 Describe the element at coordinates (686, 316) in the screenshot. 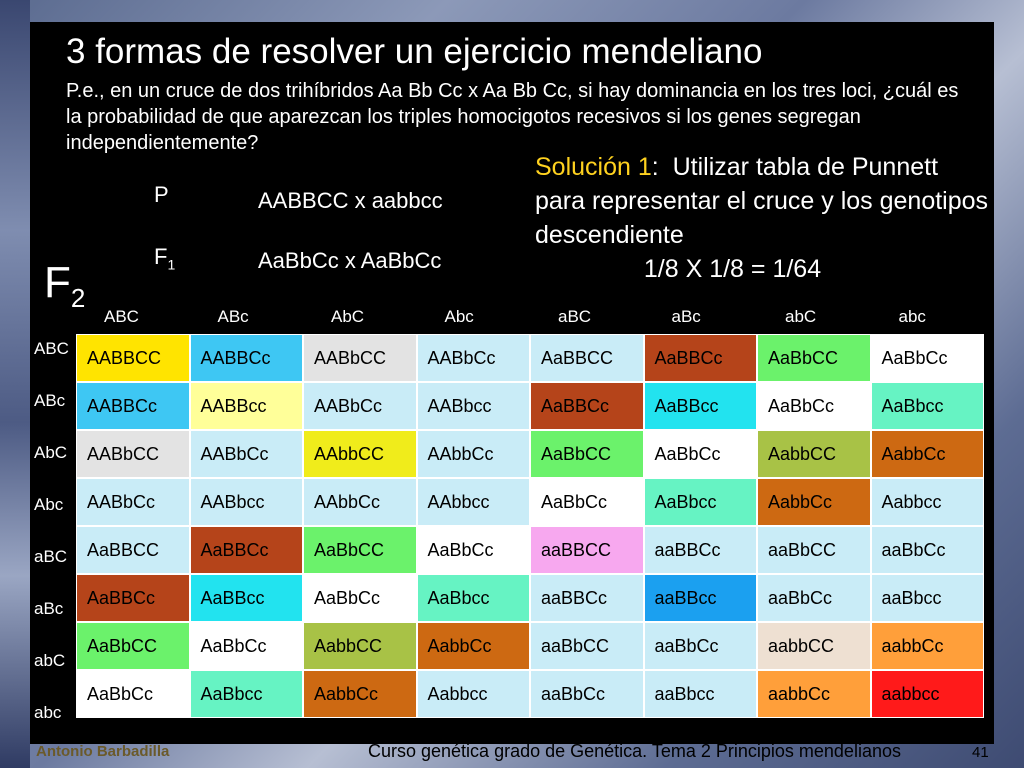

I see `column-gamete-header: aBc` at that location.